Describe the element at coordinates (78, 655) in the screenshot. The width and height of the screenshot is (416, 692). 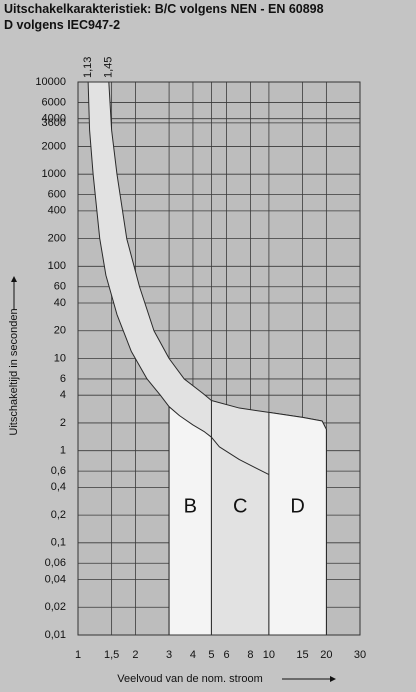
I see `x-tick-label: 1` at that location.